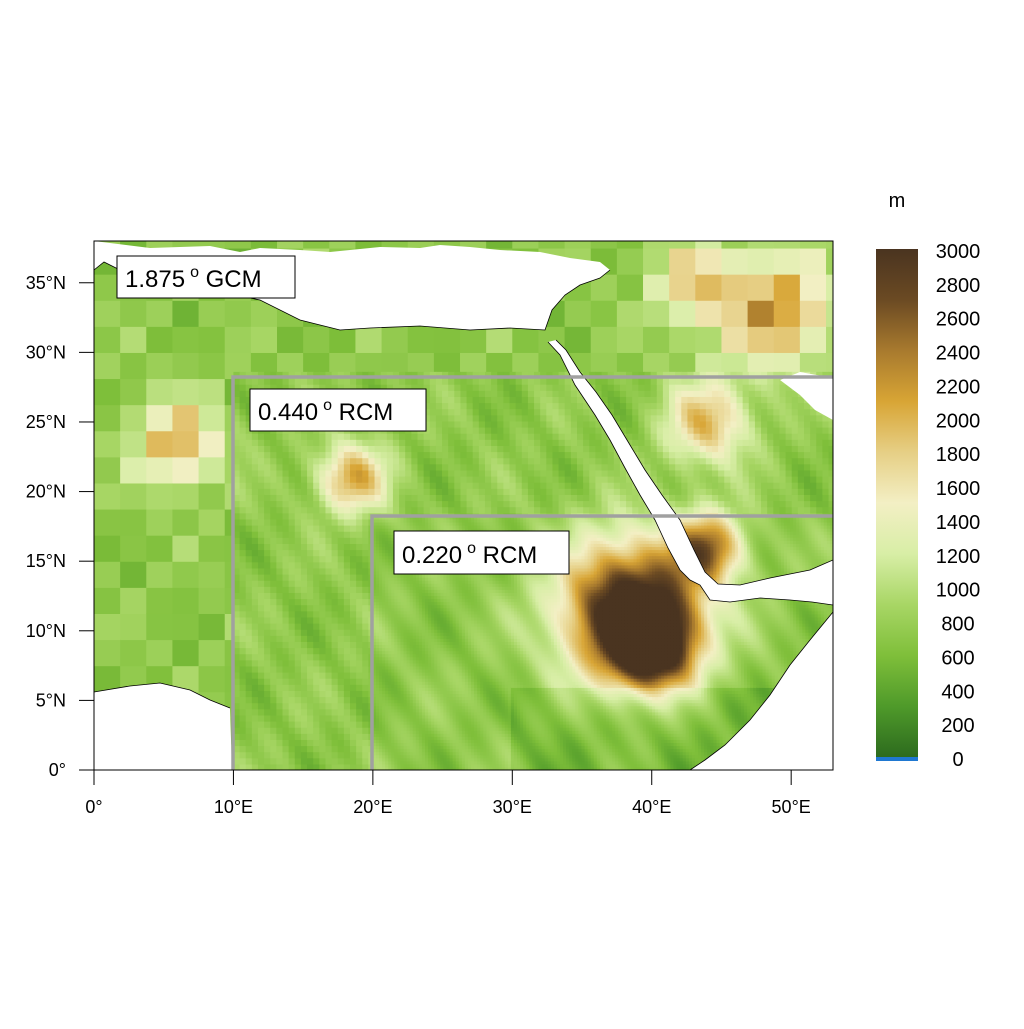 The image size is (1024, 1029). What do you see at coordinates (958, 320) in the screenshot?
I see `colorbar-tick-label: 2600` at bounding box center [958, 320].